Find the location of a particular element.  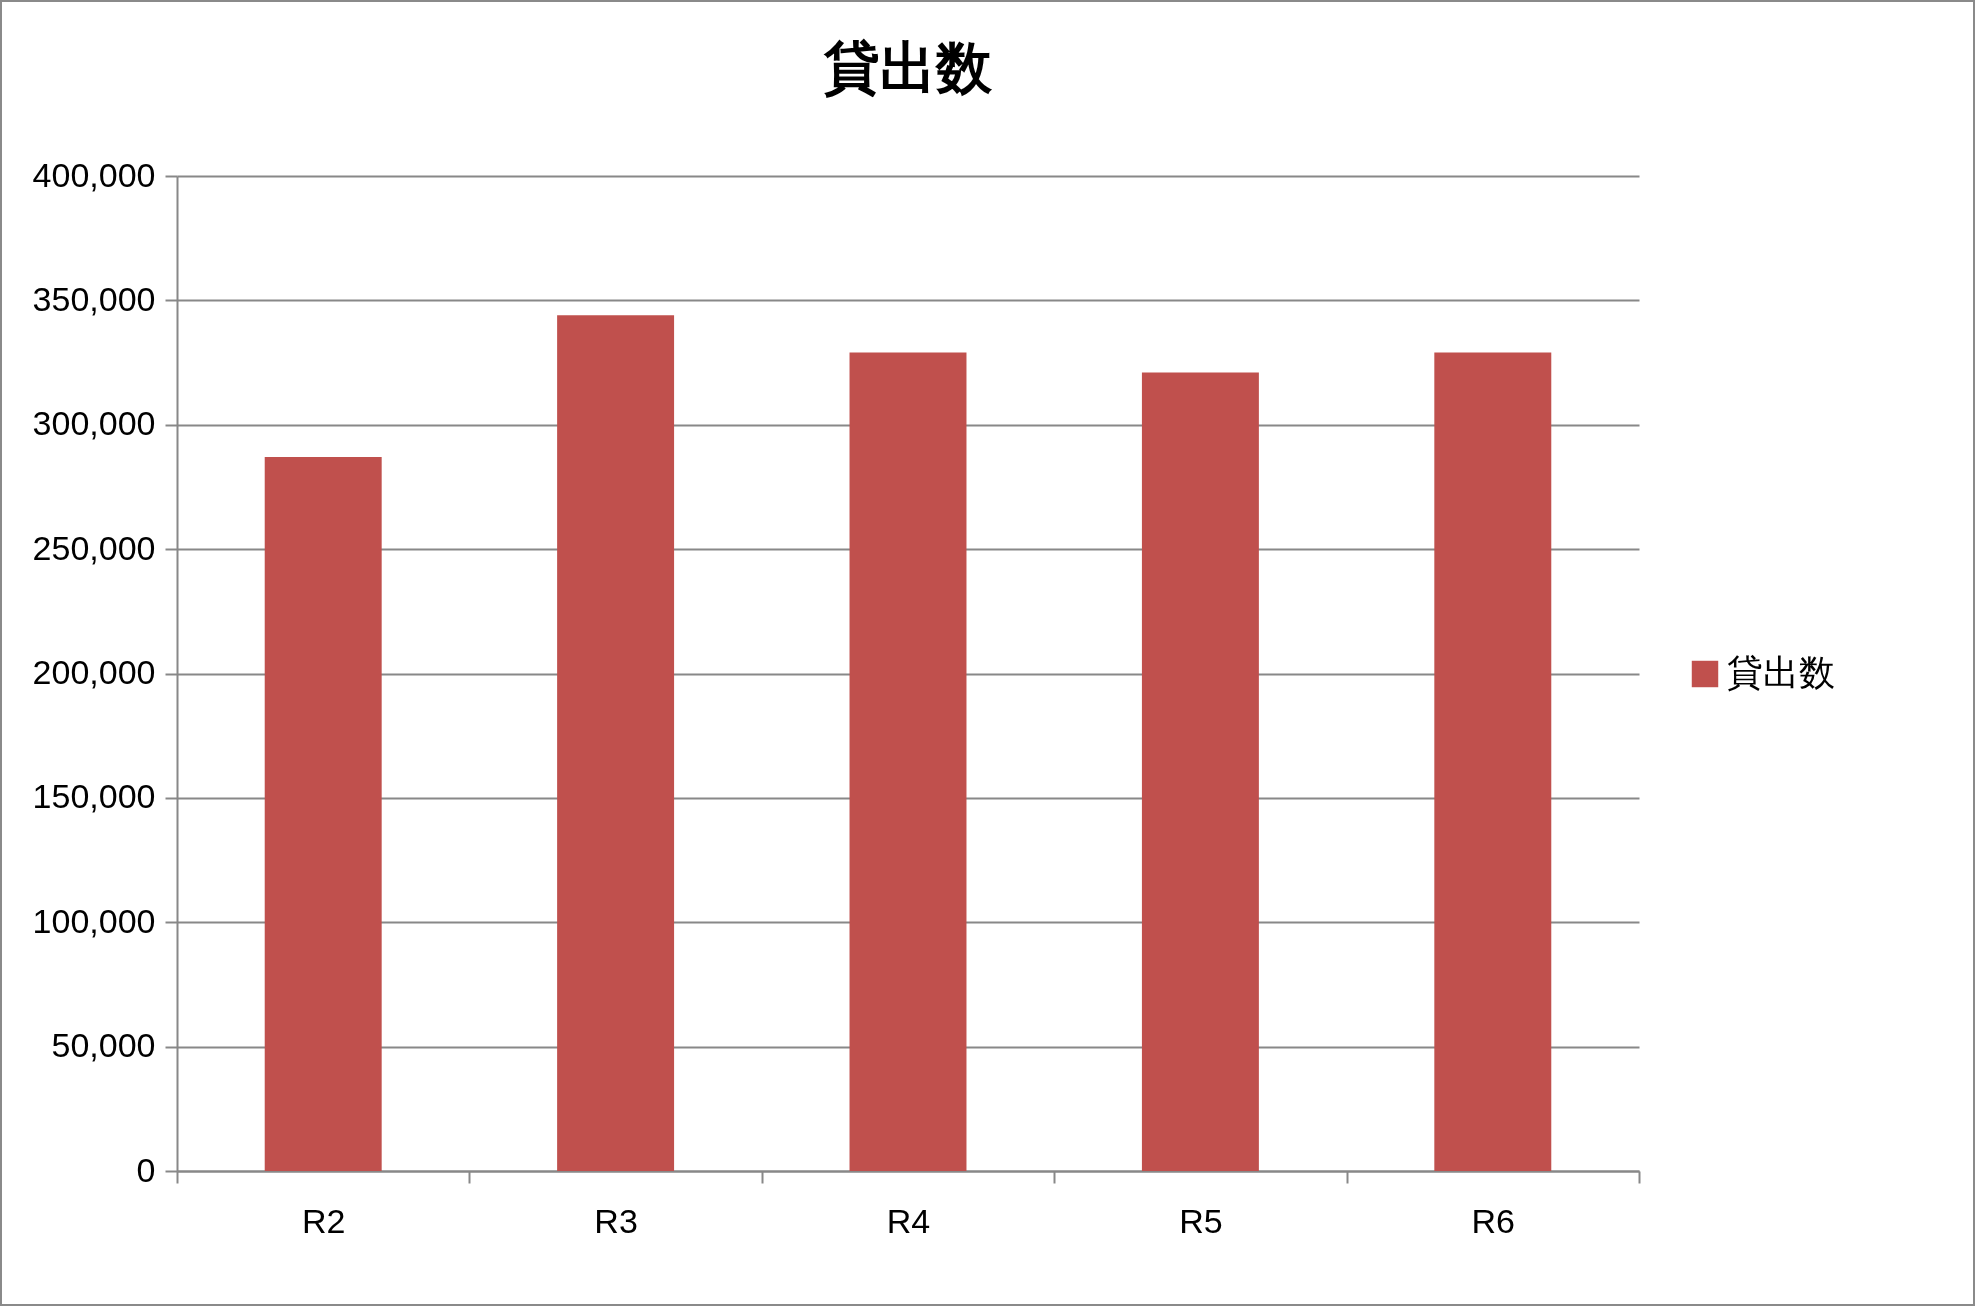

y-tick-label: 100,000 is located at coordinates (94, 920).